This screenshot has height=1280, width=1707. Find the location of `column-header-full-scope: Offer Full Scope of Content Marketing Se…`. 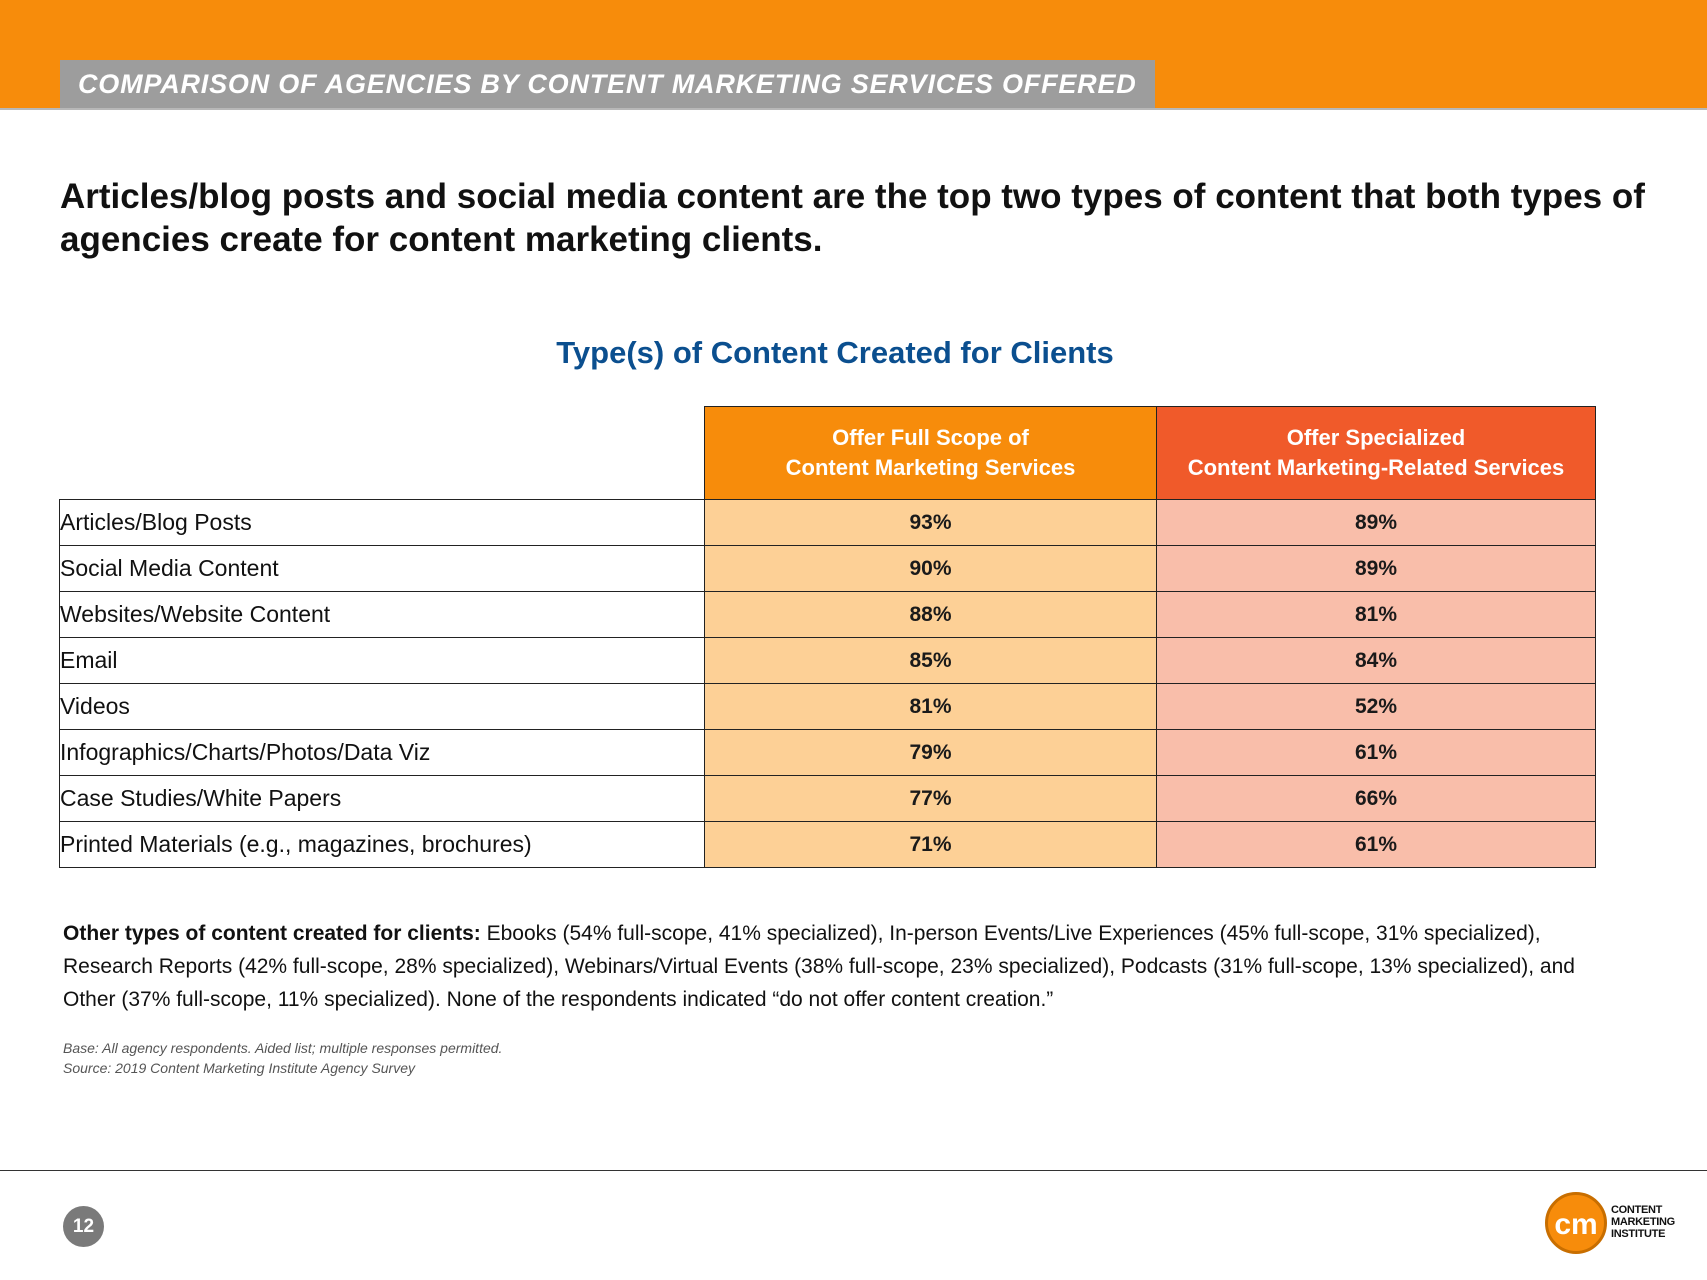

column-header-full-scope: Offer Full Scope of Content Marketing Se… is located at coordinates (930, 453).